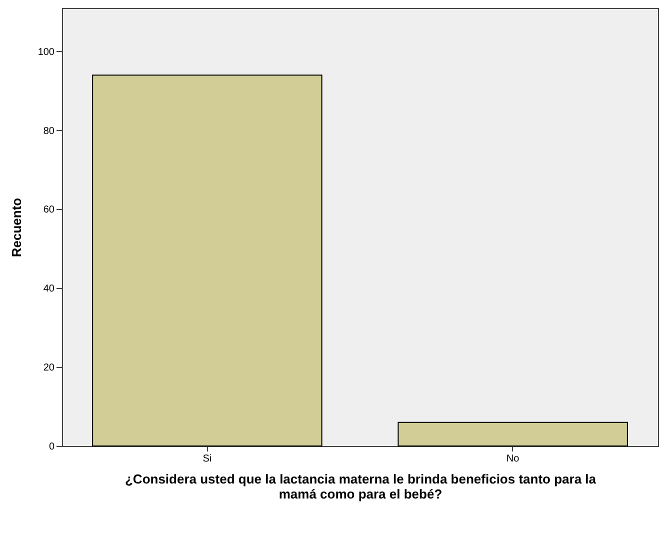  I want to click on x-tick-label: Si, so click(207, 459).